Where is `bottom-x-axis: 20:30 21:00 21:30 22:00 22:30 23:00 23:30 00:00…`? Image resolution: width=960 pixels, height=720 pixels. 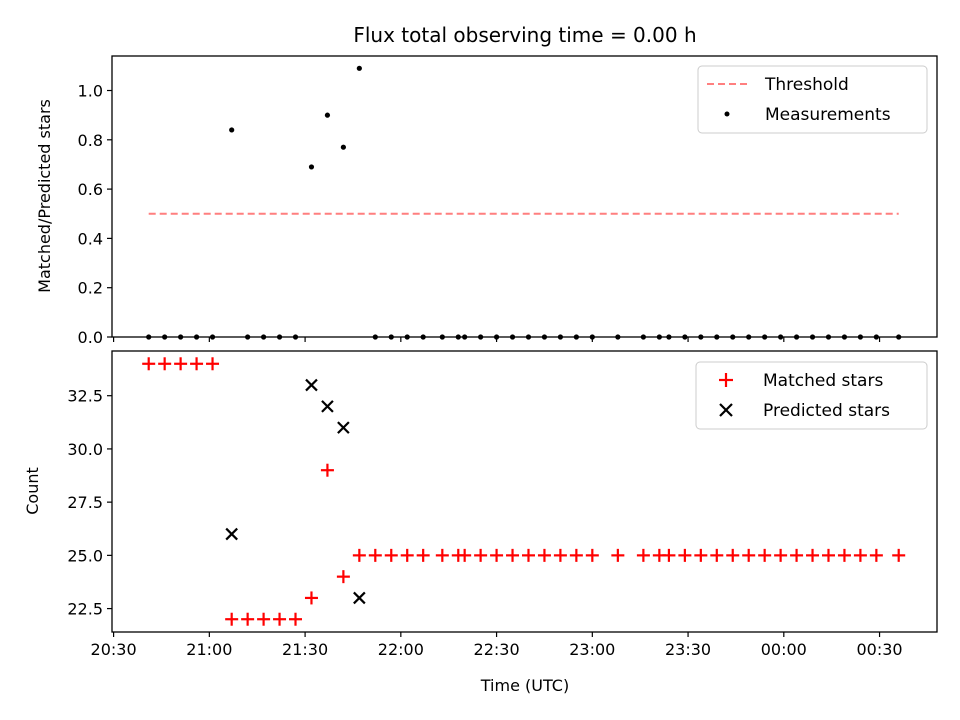
bottom-x-axis: 20:30 21:00 21:30 22:00 22:30 23:00 23:30 00:00… is located at coordinates (497, 645).